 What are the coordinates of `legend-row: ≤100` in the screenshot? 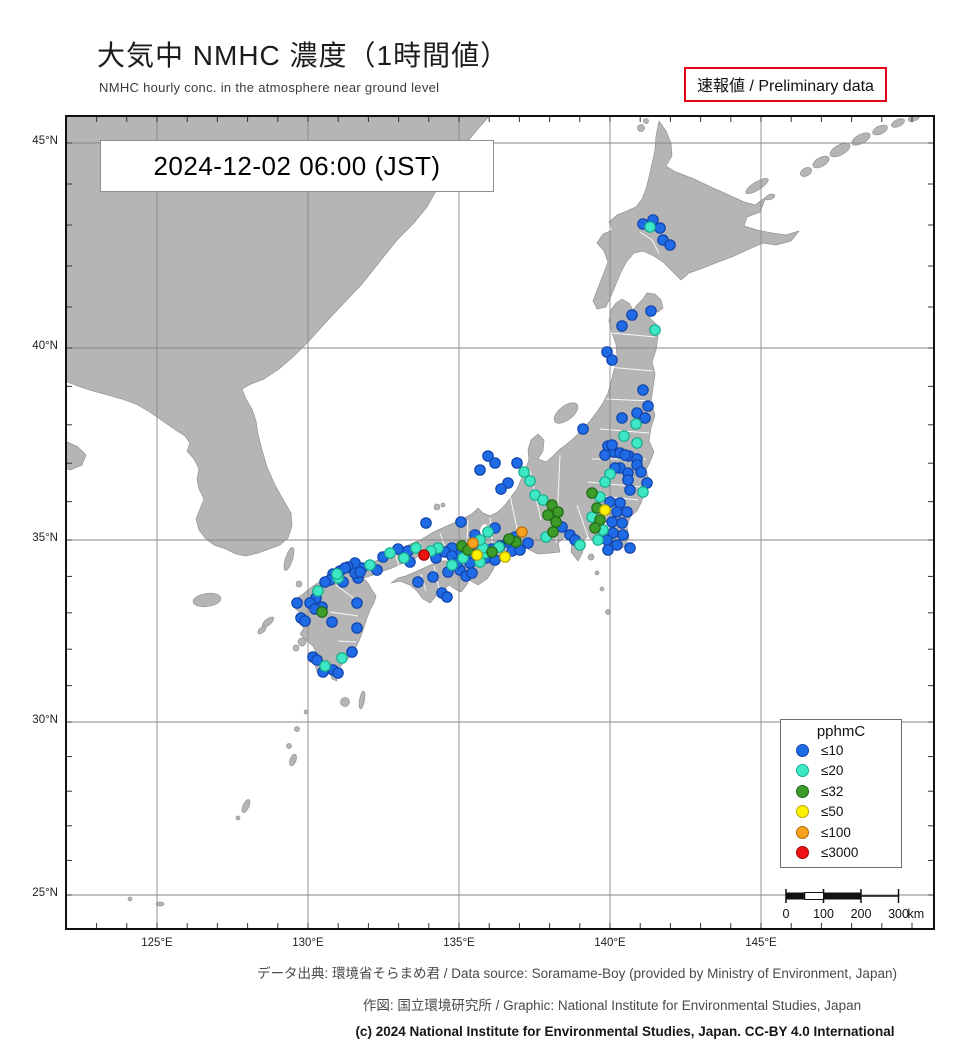 It's located at (841, 832).